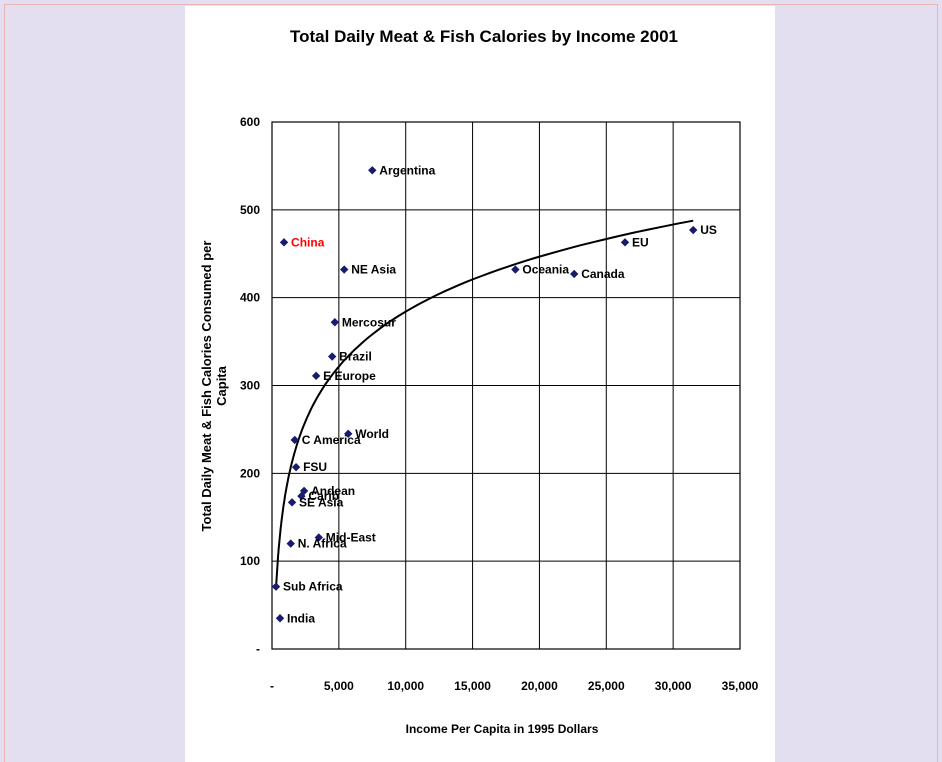 The height and width of the screenshot is (762, 942). I want to click on data-label: US, so click(708, 230).